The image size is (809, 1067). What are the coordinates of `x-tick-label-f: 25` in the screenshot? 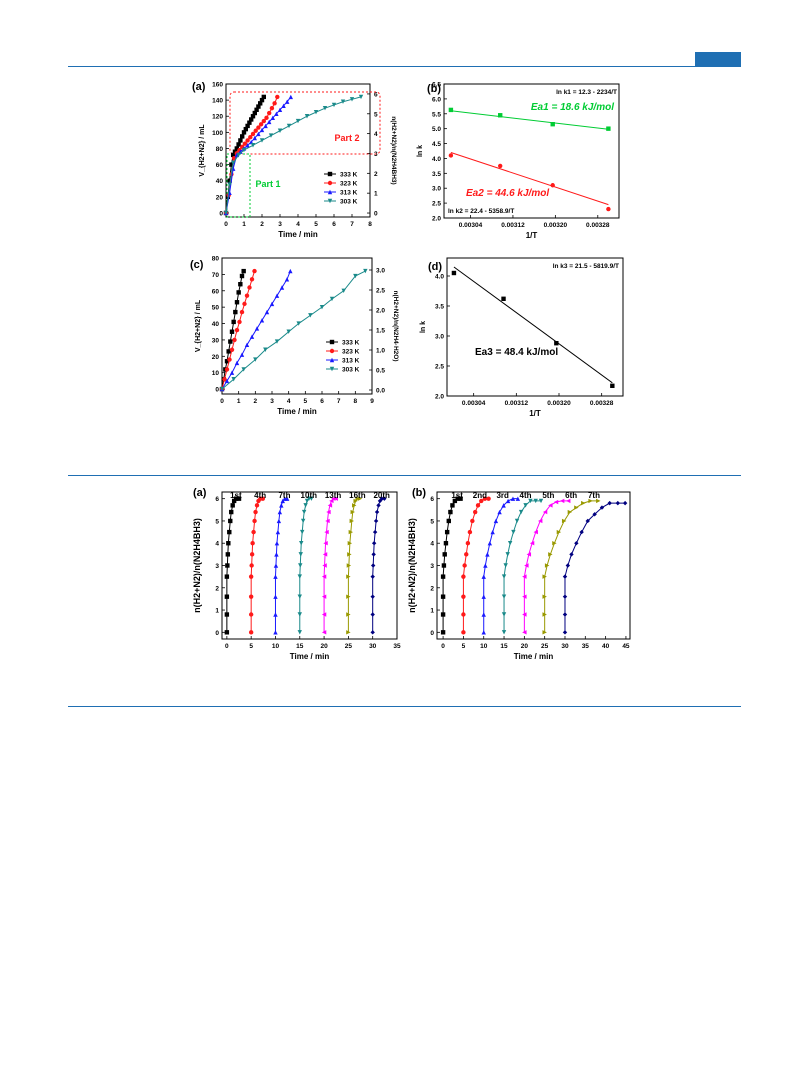 It's located at (545, 646).